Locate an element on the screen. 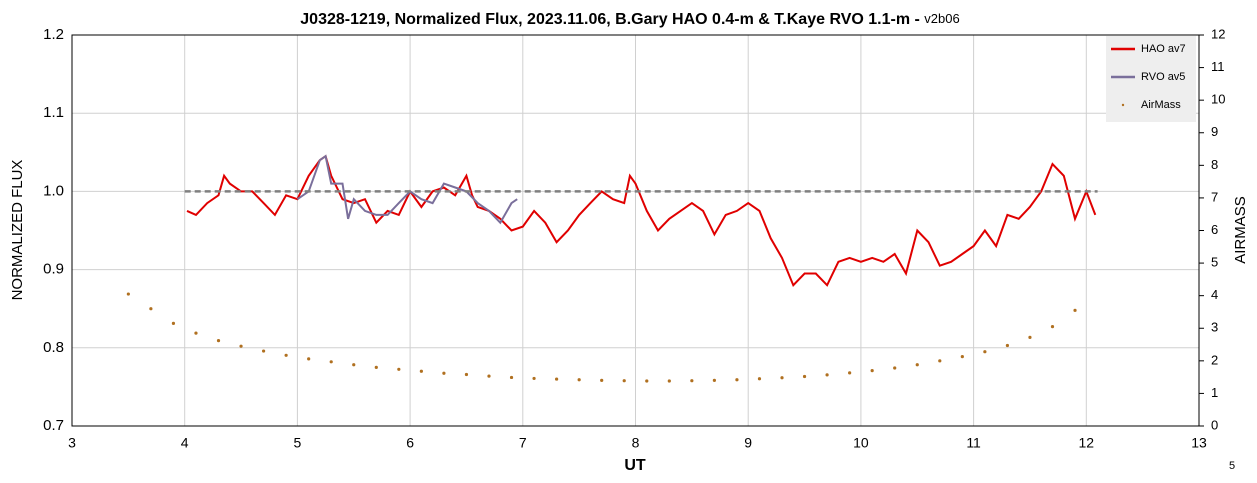 This screenshot has height=483, width=1257. x-tick-label: 11 is located at coordinates (973, 443).